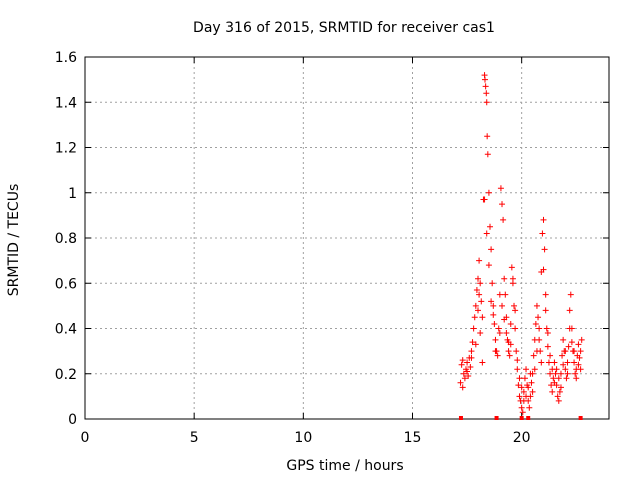 This screenshot has width=640, height=480. Describe the element at coordinates (413, 438) in the screenshot. I see `x-tick-label: 15` at that location.